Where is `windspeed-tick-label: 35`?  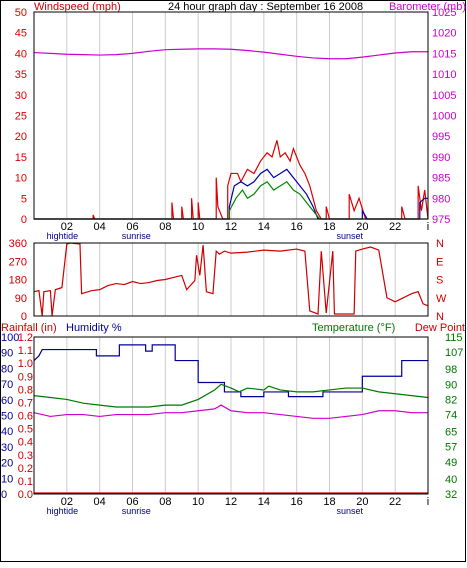 windspeed-tick-label: 35 is located at coordinates (21, 75).